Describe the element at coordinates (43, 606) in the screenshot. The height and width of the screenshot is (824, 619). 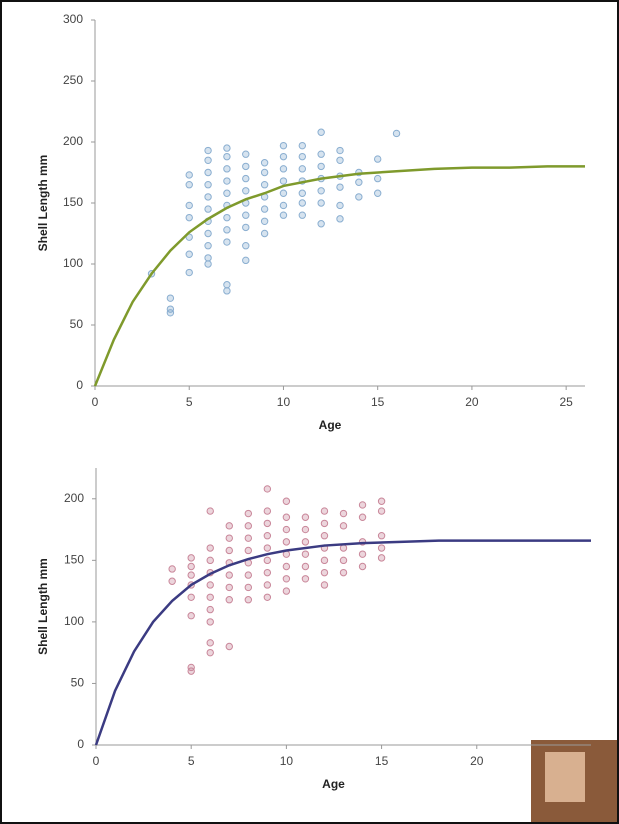
I see `y-axis-title: Shell Length mm` at that location.